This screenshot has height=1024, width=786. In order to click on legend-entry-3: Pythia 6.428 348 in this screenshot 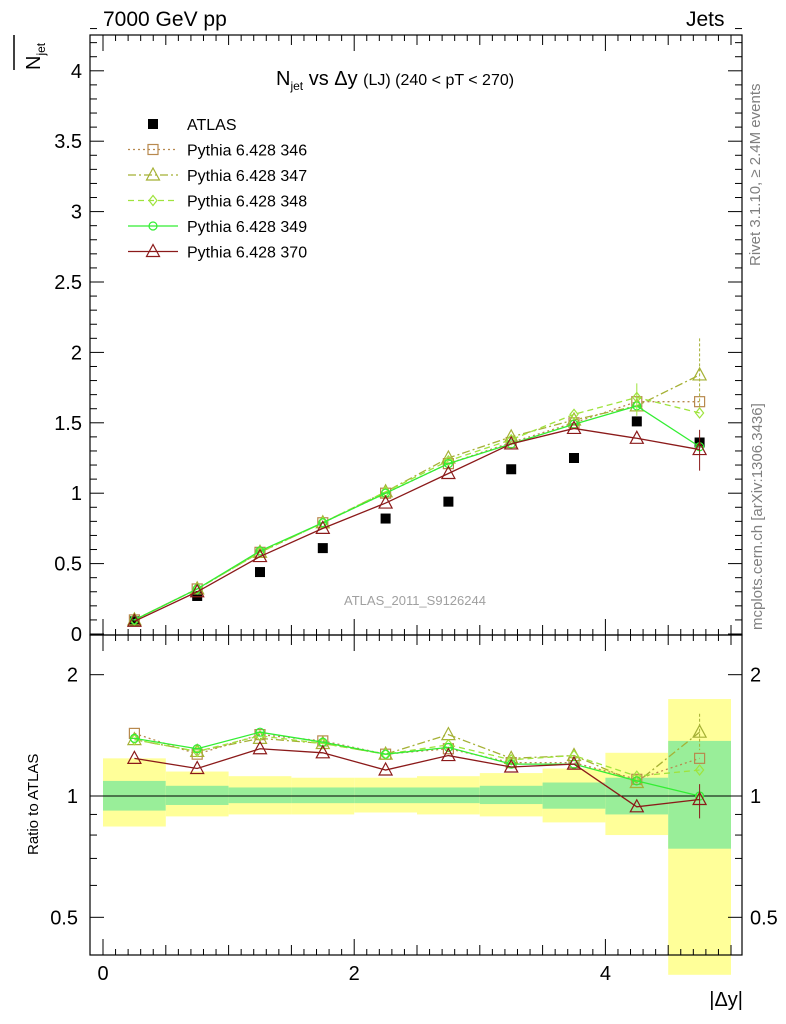, I will do `click(217, 202)`.